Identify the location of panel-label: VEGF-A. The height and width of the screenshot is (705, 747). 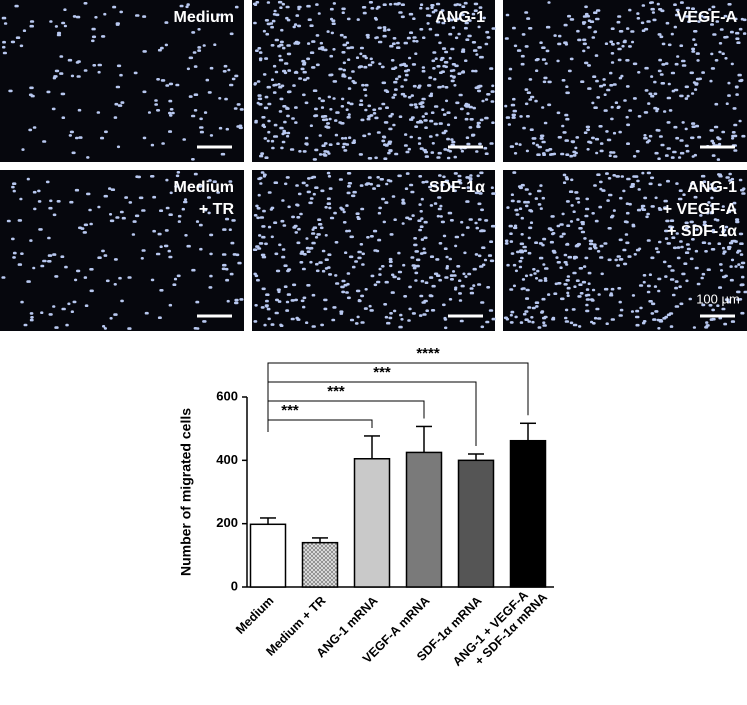
(707, 17).